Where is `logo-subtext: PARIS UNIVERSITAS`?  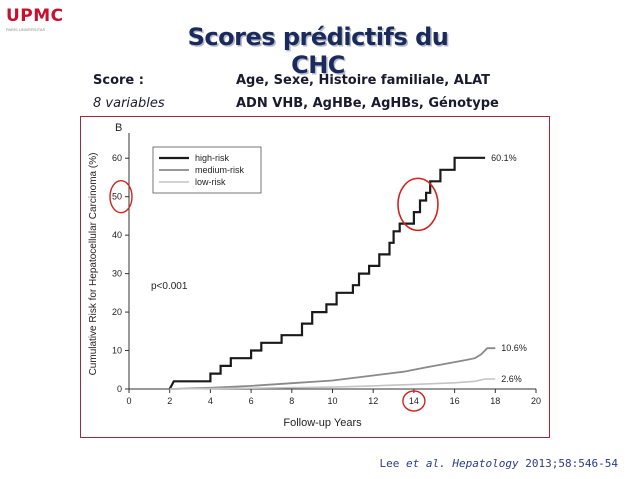
logo-subtext: PARIS UNIVERSITAS is located at coordinates (26, 29).